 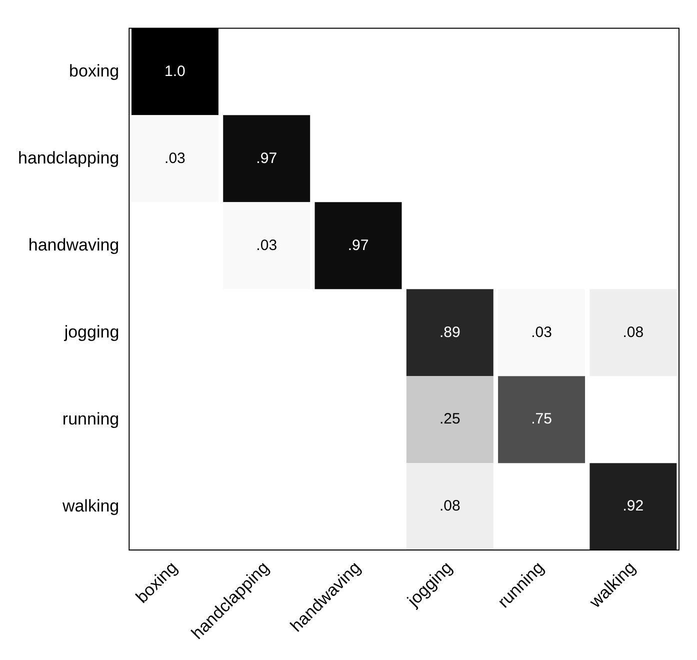 What do you see at coordinates (449, 419) in the screenshot?
I see `data-label: .25` at bounding box center [449, 419].